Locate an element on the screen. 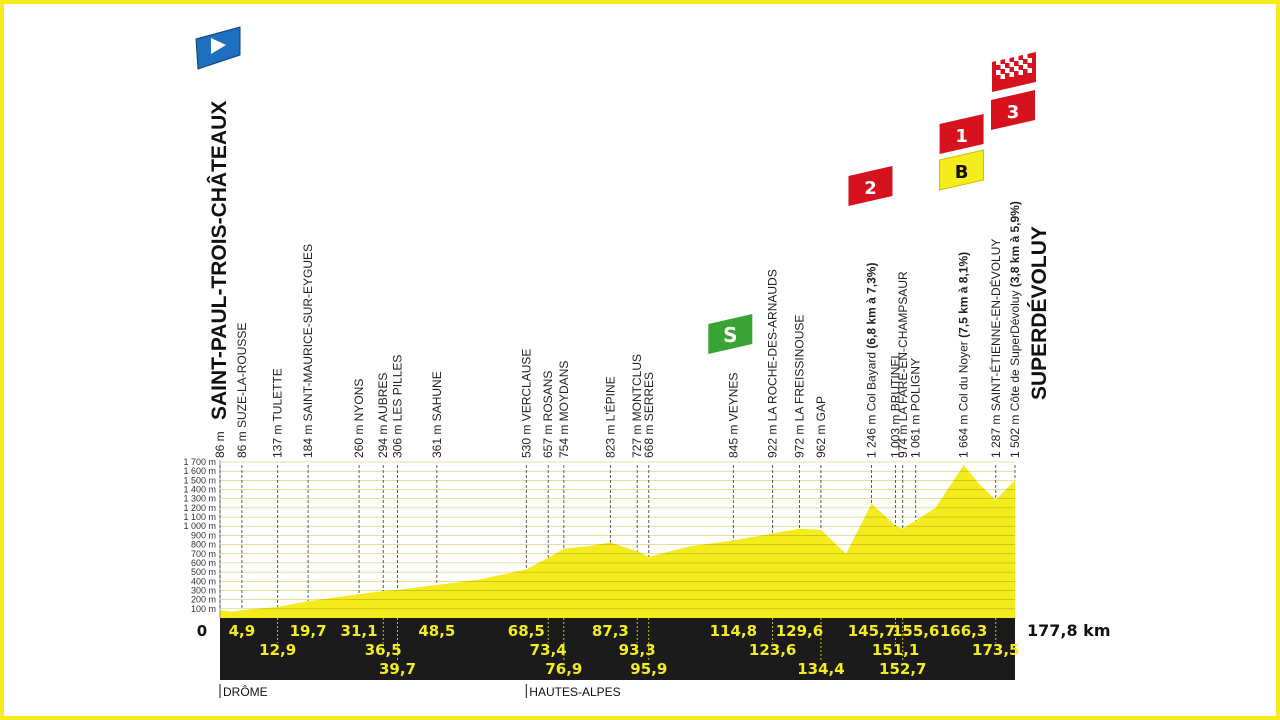 Image resolution: width=1280 pixels, height=720 pixels. km-label: 166,3 is located at coordinates (963, 631).